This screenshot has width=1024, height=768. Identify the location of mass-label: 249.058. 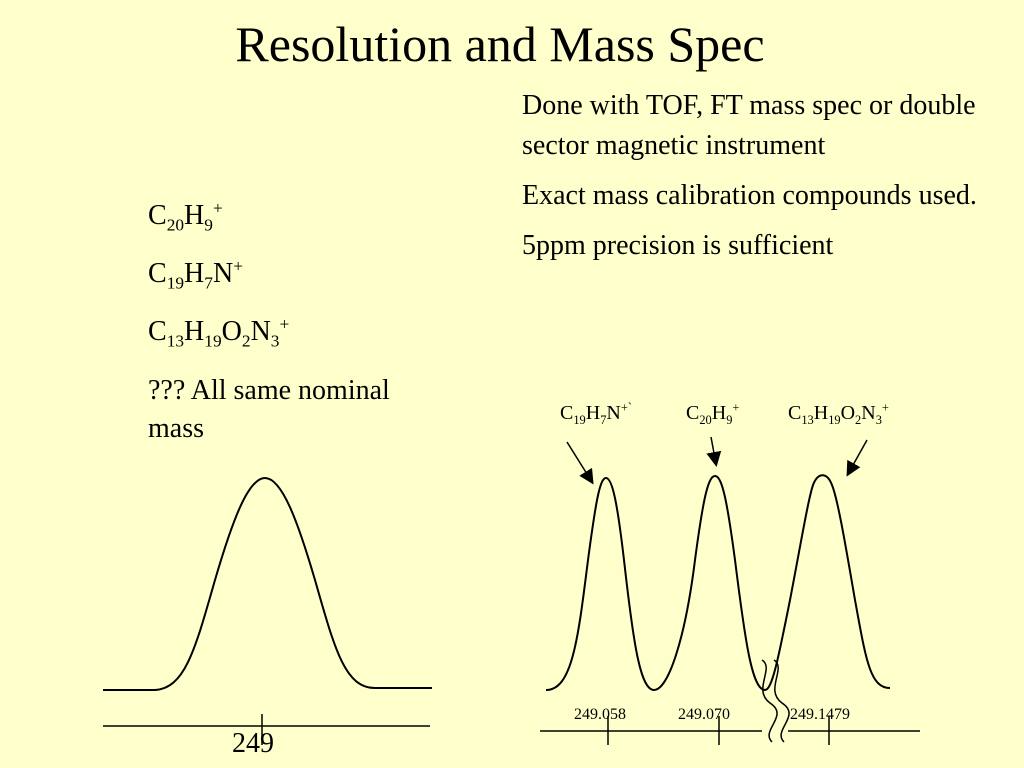
(600, 714).